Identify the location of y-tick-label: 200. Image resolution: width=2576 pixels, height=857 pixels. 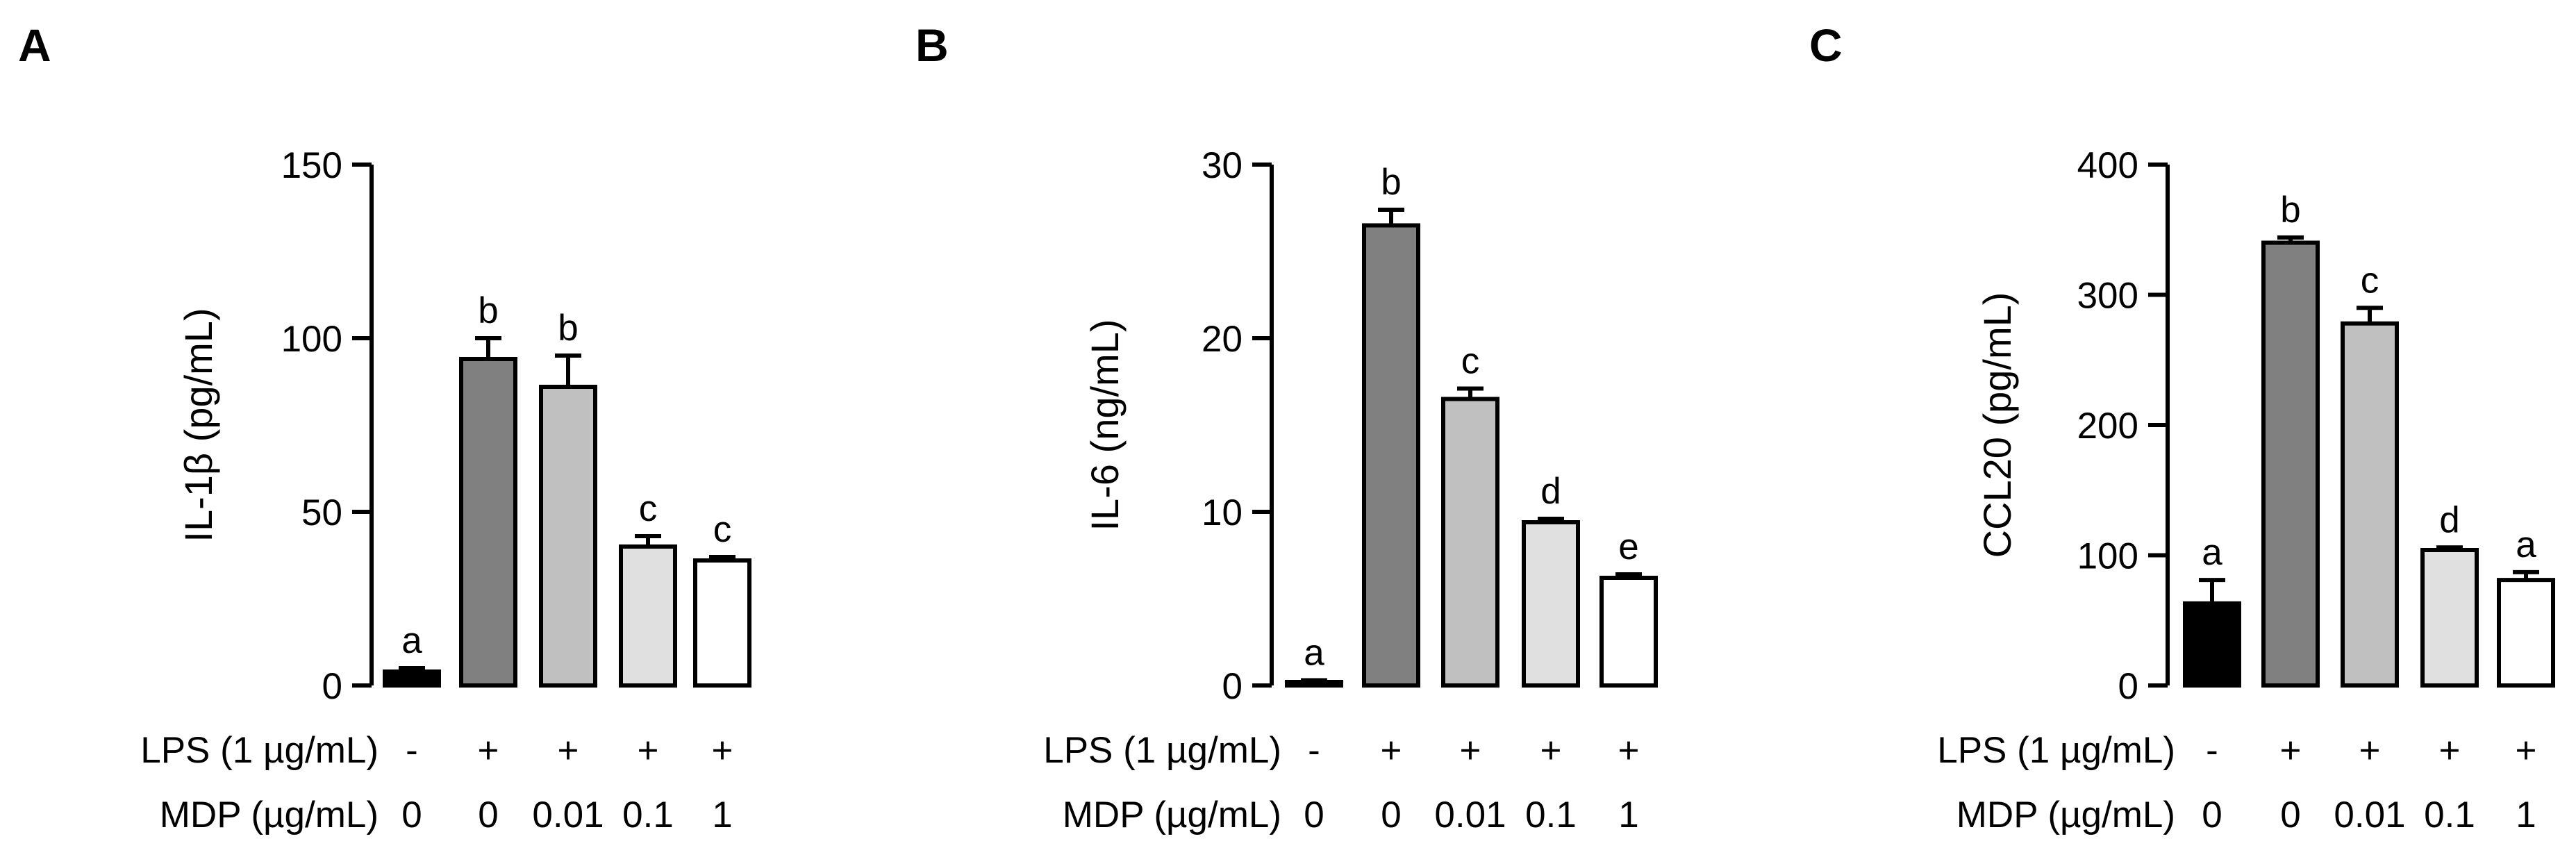
(2107, 426).